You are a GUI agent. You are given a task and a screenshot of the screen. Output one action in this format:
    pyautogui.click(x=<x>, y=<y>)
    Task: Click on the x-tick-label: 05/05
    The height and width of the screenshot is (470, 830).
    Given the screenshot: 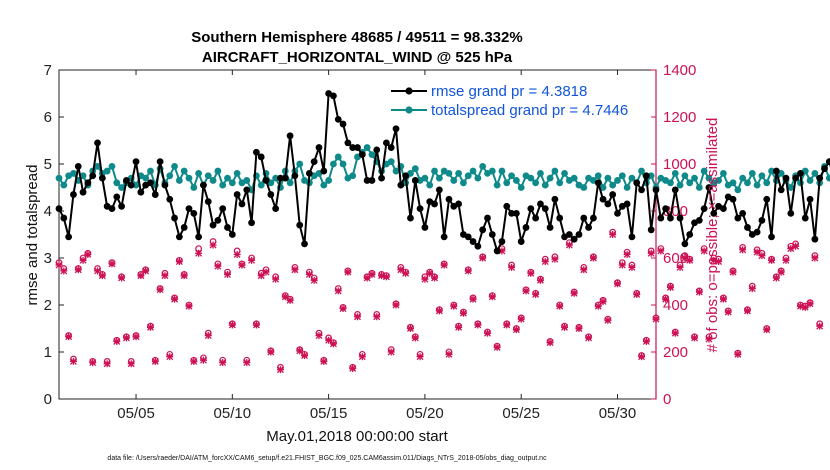 What is the action you would take?
    pyautogui.click(x=136, y=413)
    